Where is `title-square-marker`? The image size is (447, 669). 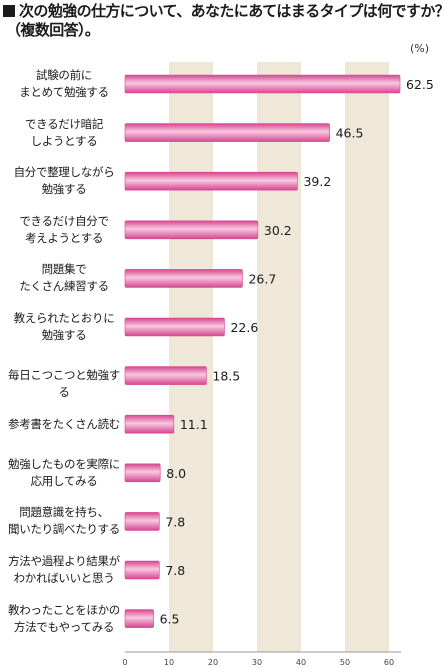
title-square-marker is located at coordinates (9, 11).